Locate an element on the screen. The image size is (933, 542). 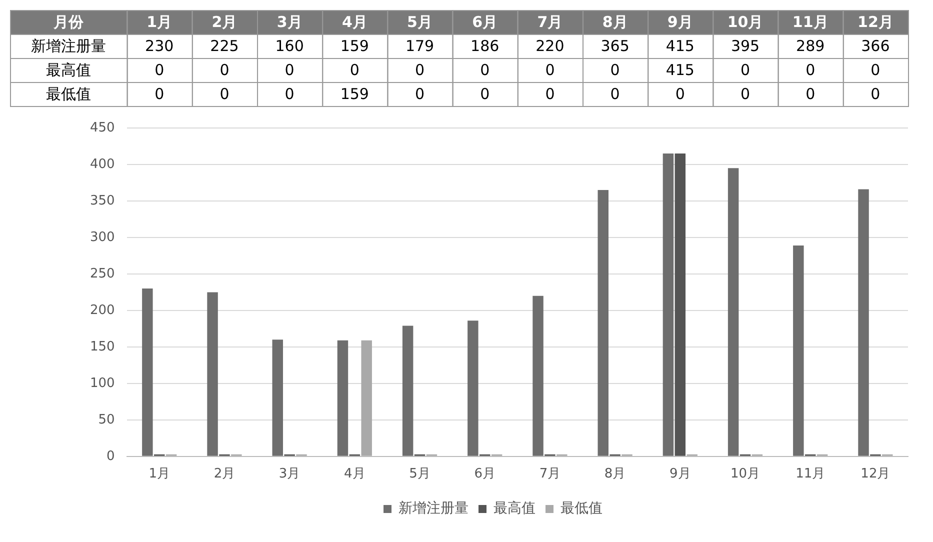
y-tick-label: 450 is located at coordinates (102, 128).